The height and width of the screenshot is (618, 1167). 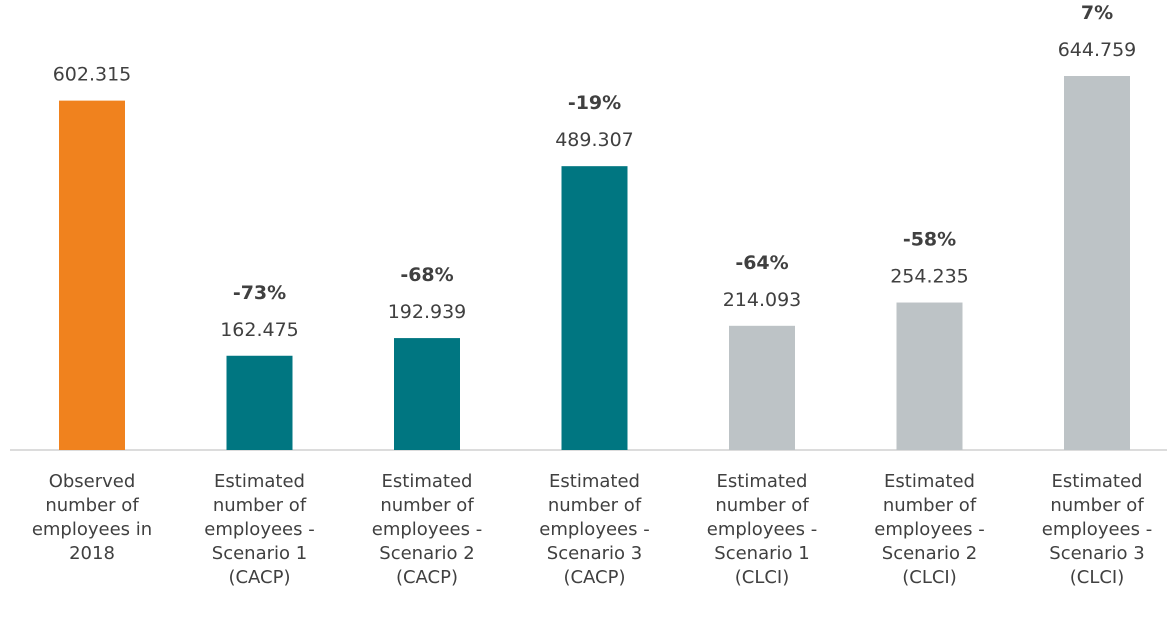 What do you see at coordinates (594, 140) in the screenshot?
I see `value-label: 489.307` at bounding box center [594, 140].